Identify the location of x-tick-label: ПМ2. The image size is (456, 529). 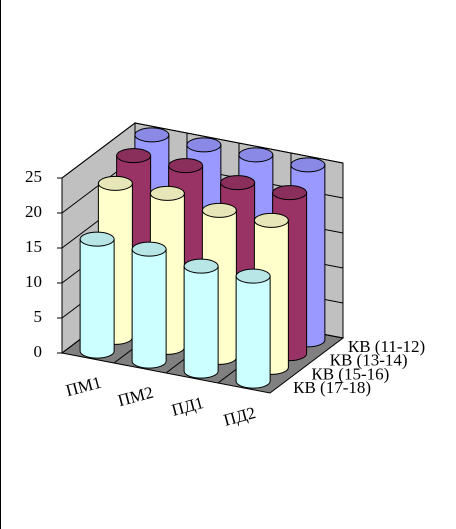
(136, 397).